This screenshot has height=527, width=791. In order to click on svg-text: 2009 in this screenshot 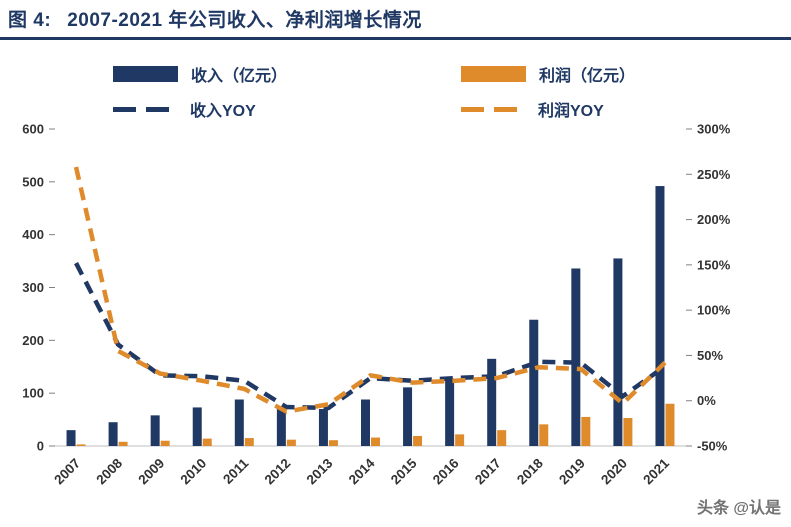, I will do `click(151, 472)`.